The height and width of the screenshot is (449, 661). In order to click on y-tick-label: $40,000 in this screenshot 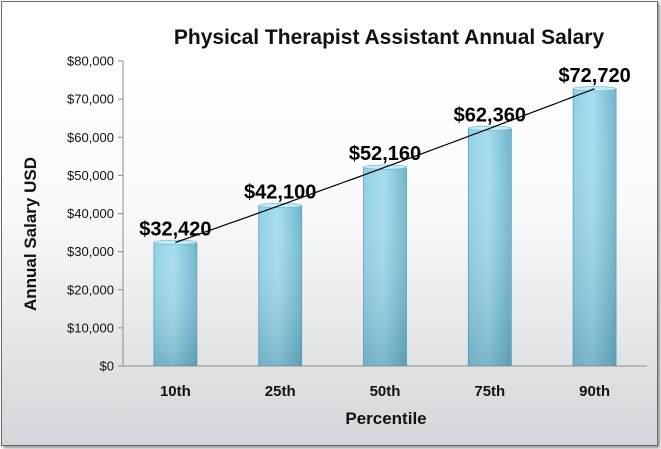, I will do `click(90, 213)`.